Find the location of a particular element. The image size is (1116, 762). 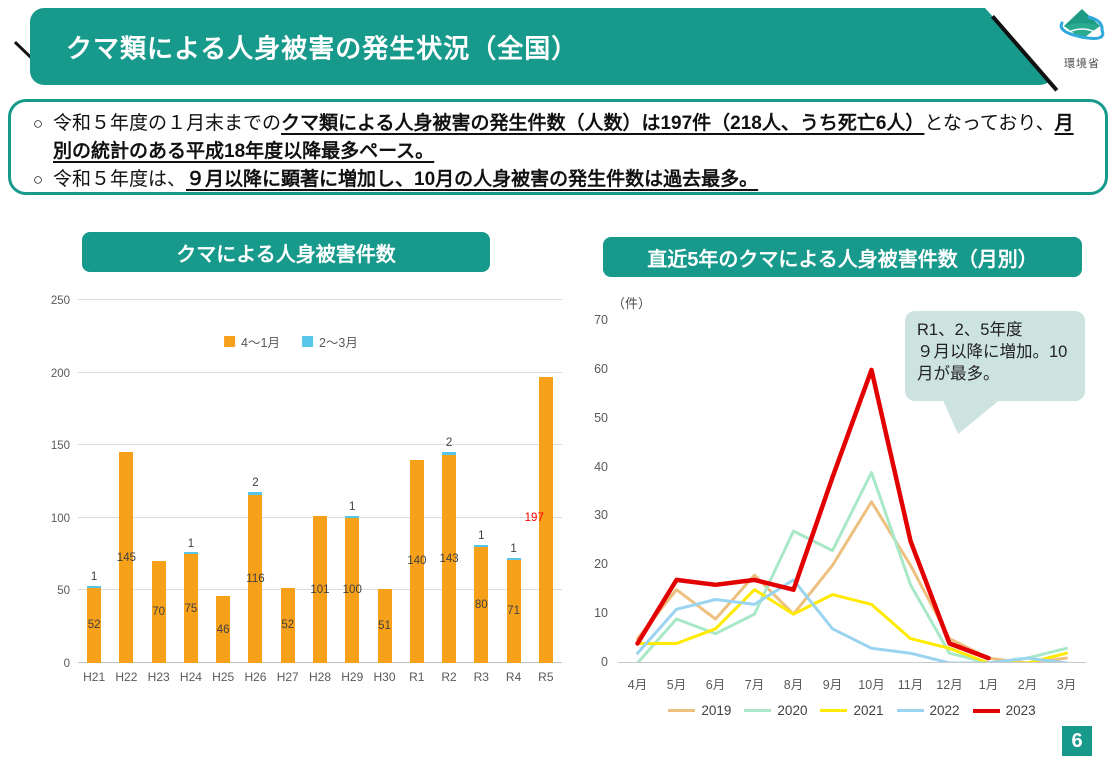

bar-slot: 51 H30 is located at coordinates (384, 492).